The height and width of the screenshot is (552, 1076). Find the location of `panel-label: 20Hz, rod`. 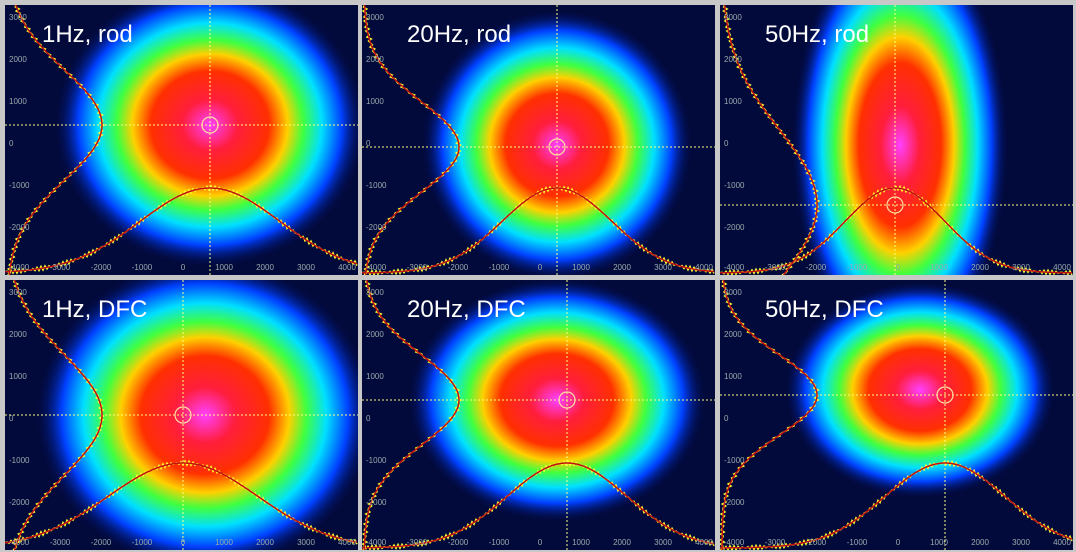

panel-label: 20Hz, rod is located at coordinates (459, 34).